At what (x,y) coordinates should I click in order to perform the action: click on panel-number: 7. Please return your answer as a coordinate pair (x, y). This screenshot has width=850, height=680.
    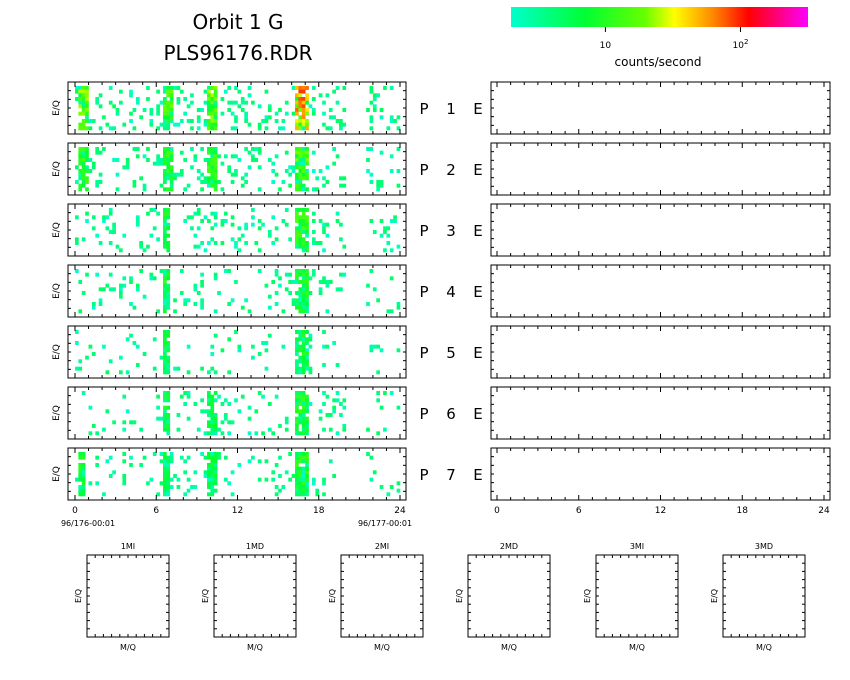
    Looking at the image, I should click on (451, 475).